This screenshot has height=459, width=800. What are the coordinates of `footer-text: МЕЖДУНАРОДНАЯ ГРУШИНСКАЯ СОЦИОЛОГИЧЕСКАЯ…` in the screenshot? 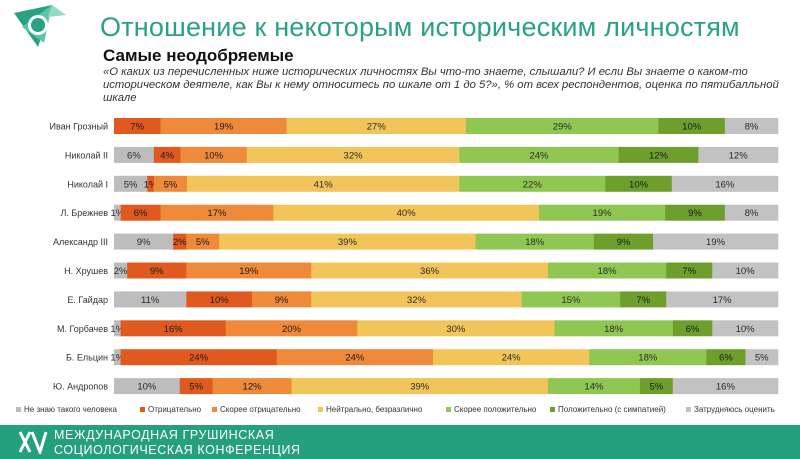 It's located at (219, 443).